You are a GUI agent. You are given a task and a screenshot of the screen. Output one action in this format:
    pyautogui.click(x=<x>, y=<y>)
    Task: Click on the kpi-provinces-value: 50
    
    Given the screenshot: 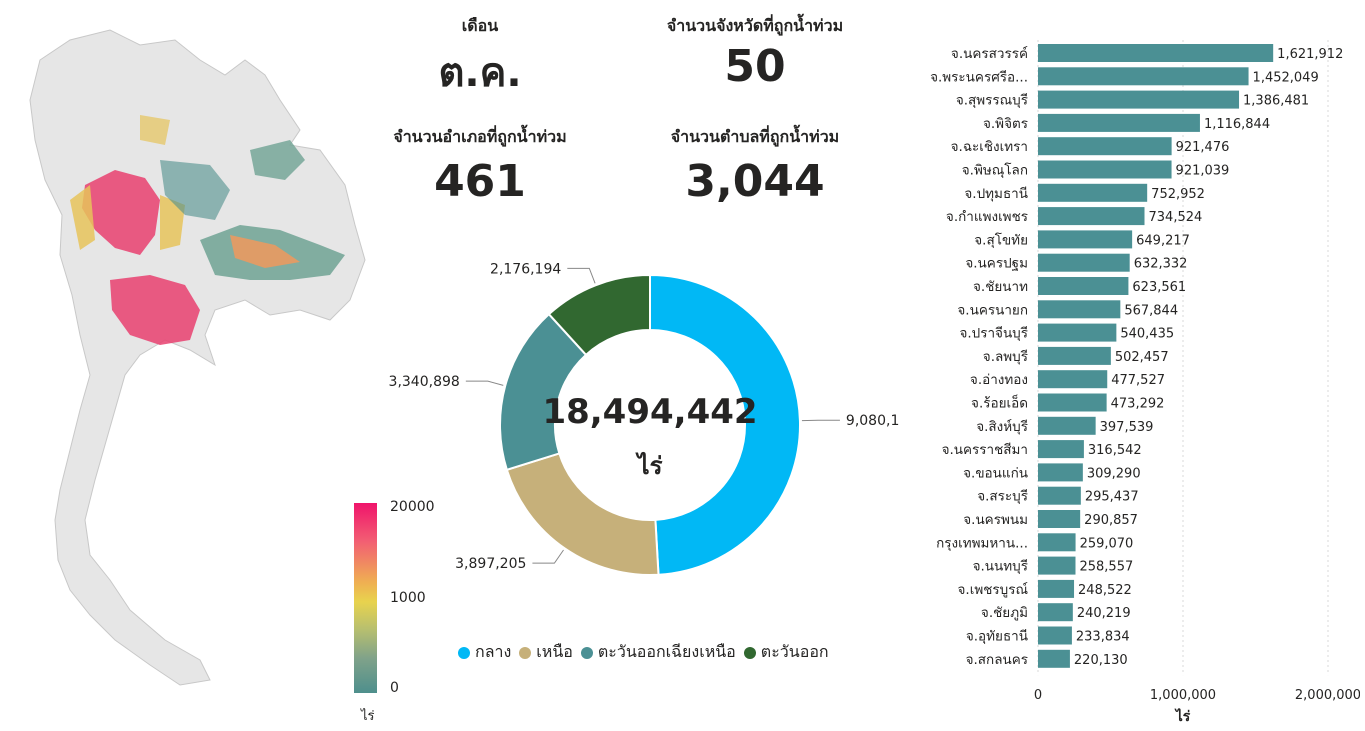 What is the action you would take?
    pyautogui.click(x=755, y=66)
    